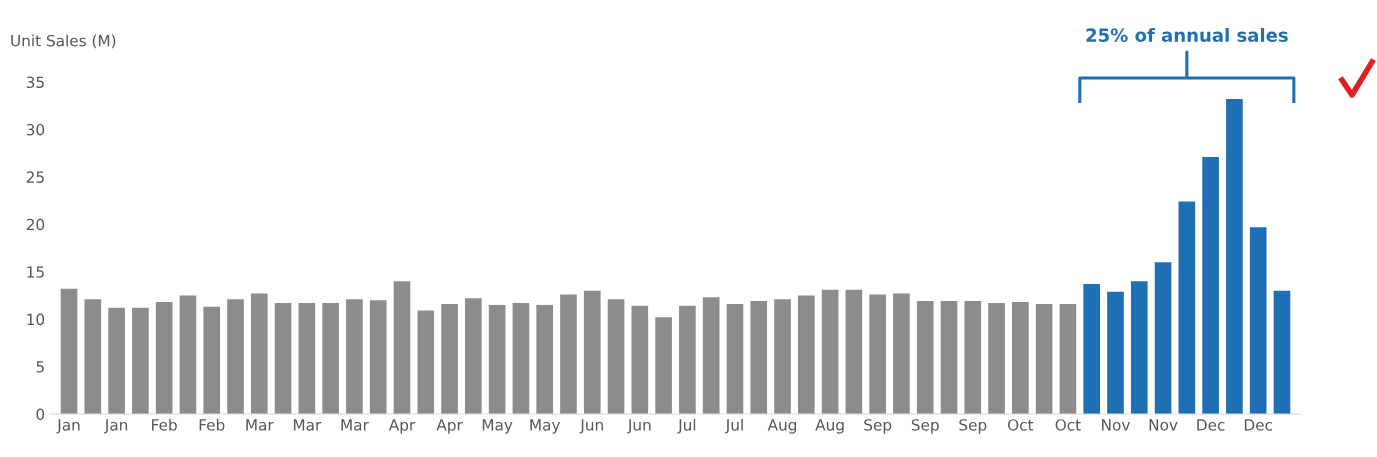  What do you see at coordinates (1187, 35) in the screenshot?
I see `text: 25% of annual sales` at bounding box center [1187, 35].